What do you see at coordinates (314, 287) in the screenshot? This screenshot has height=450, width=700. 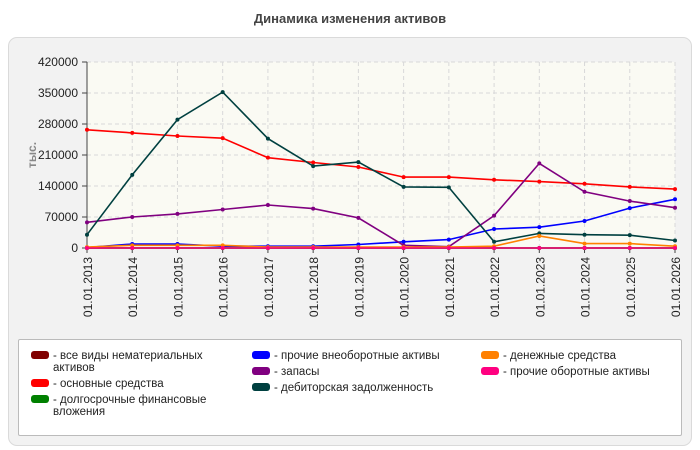 I see `x-tick-label: 01.01.2018` at bounding box center [314, 287].